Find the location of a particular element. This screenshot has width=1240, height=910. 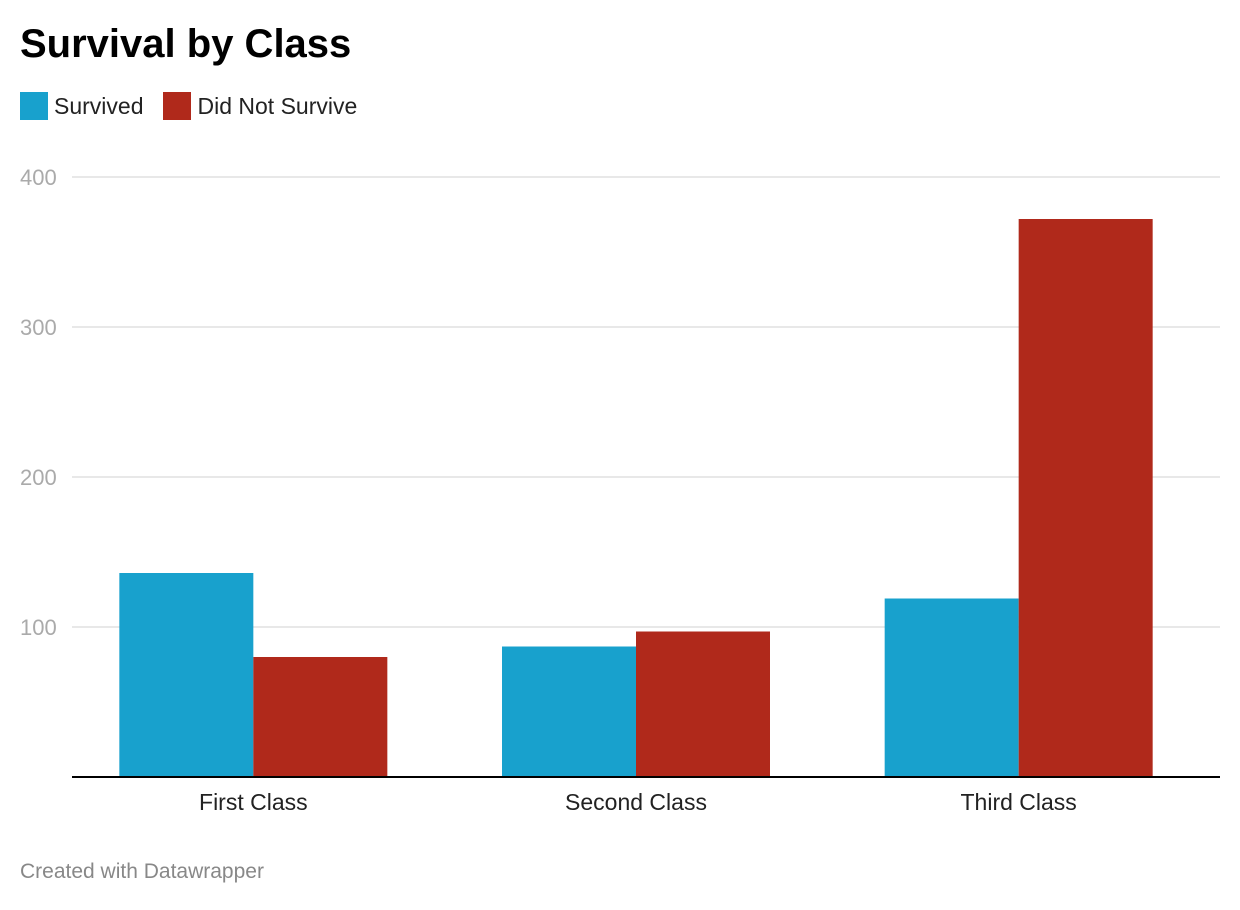

bar-second-class-did-not-survive is located at coordinates (703, 704).